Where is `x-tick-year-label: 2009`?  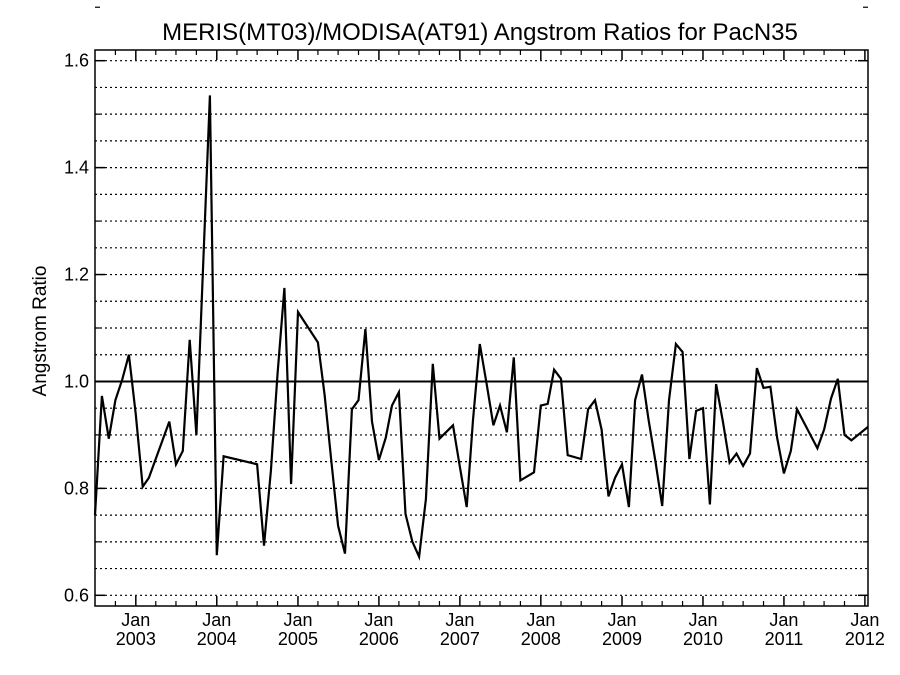 x-tick-year-label: 2009 is located at coordinates (622, 639).